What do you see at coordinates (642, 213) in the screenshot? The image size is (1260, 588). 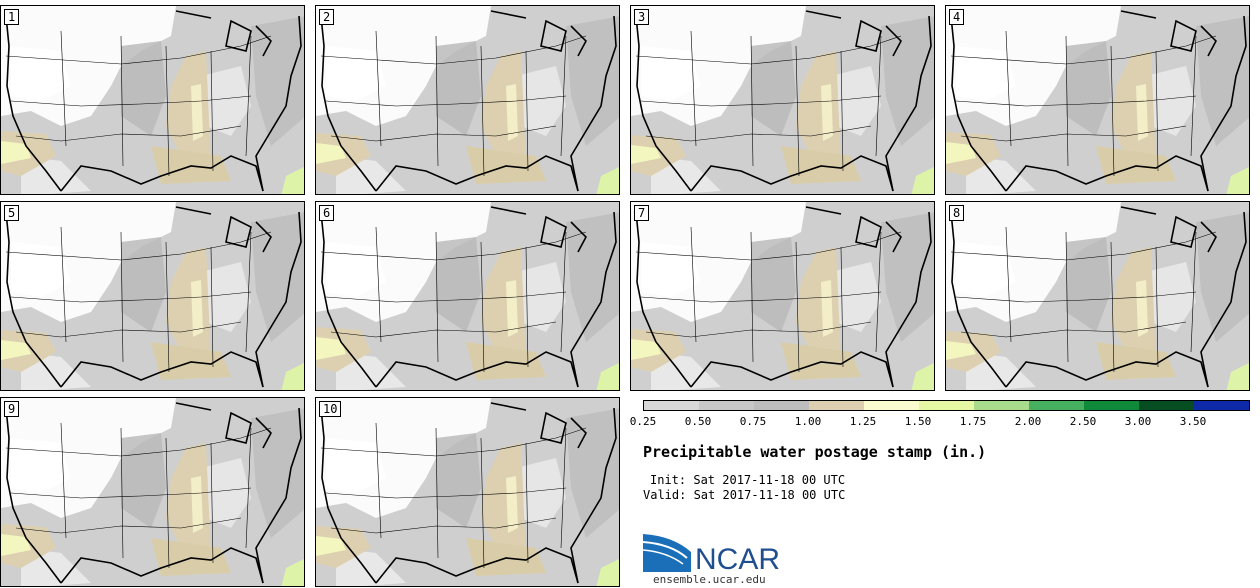 I see `member-number: 7` at bounding box center [642, 213].